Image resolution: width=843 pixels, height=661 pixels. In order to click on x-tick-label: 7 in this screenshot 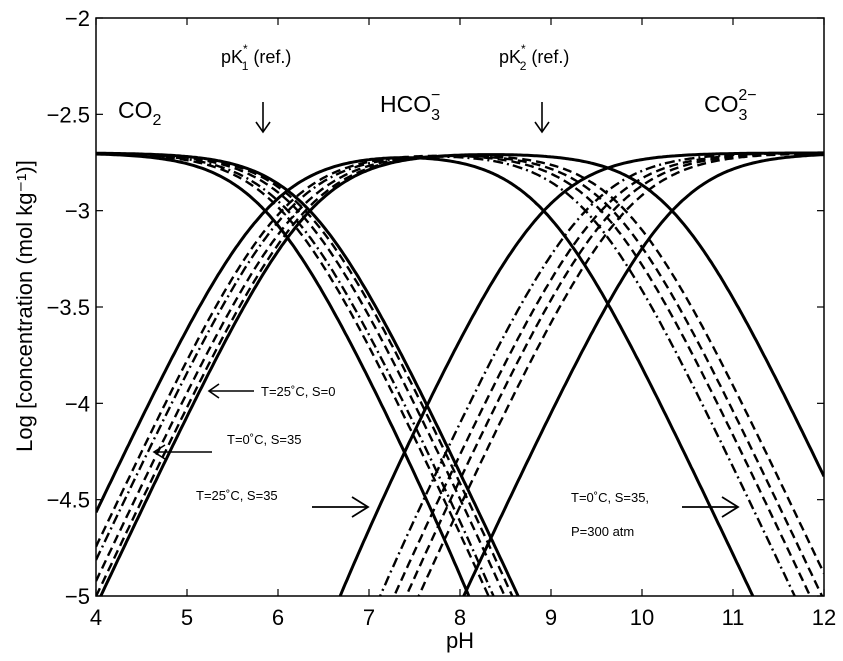, I will do `click(369, 617)`.